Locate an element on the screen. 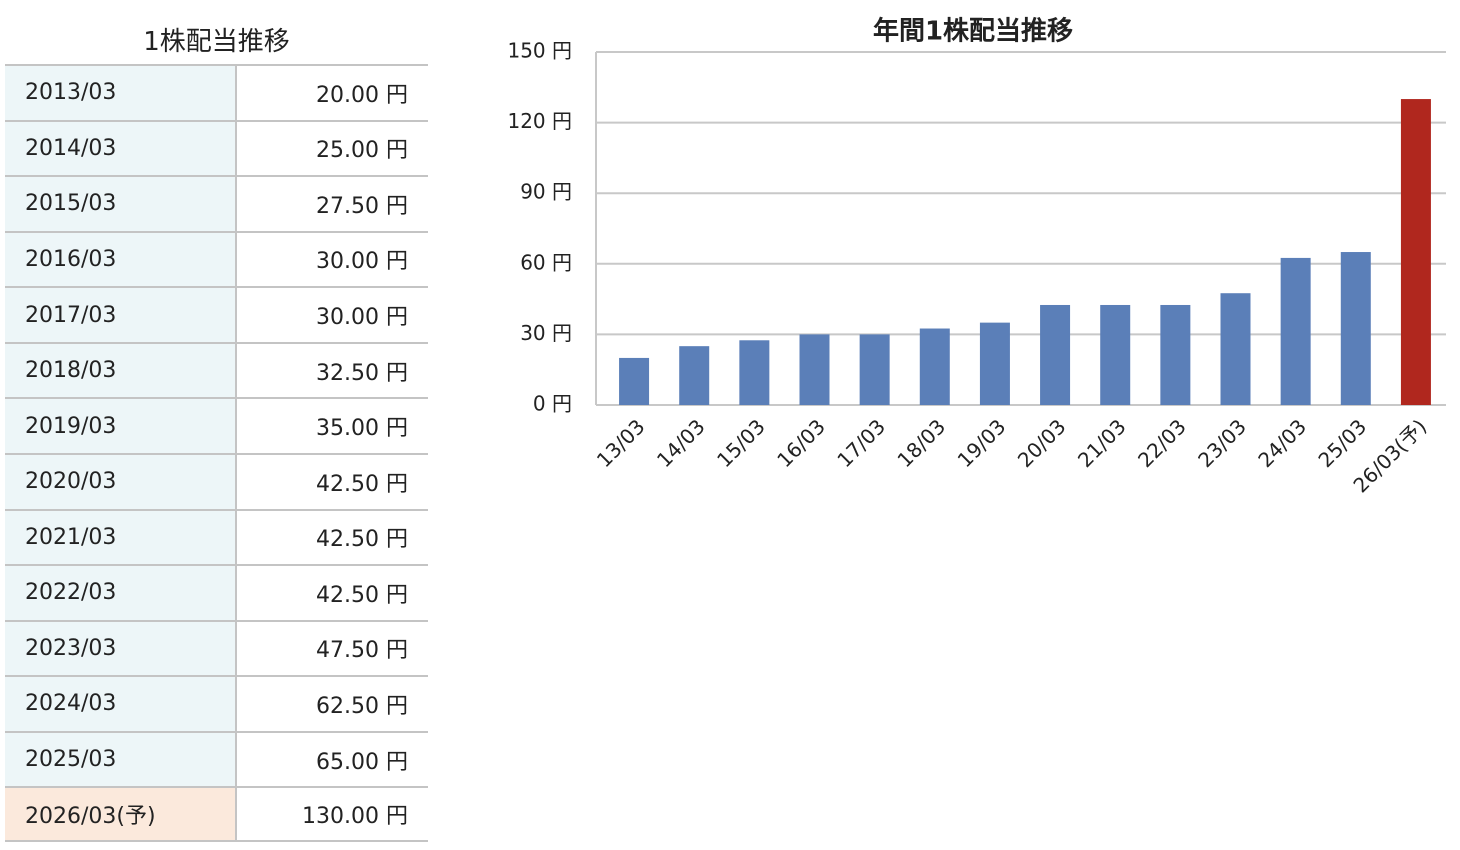  table-row: 2014/03 25.00 円 is located at coordinates (216, 147).